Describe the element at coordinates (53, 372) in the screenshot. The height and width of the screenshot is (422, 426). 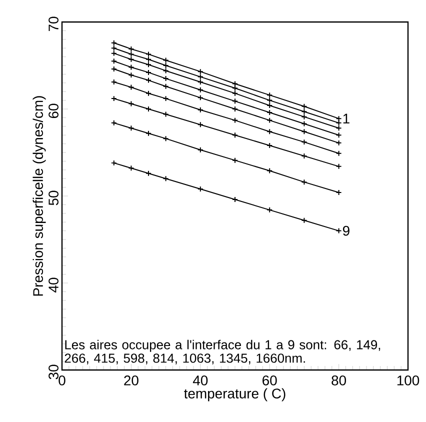
I see `y-tick-label: 30` at that location.